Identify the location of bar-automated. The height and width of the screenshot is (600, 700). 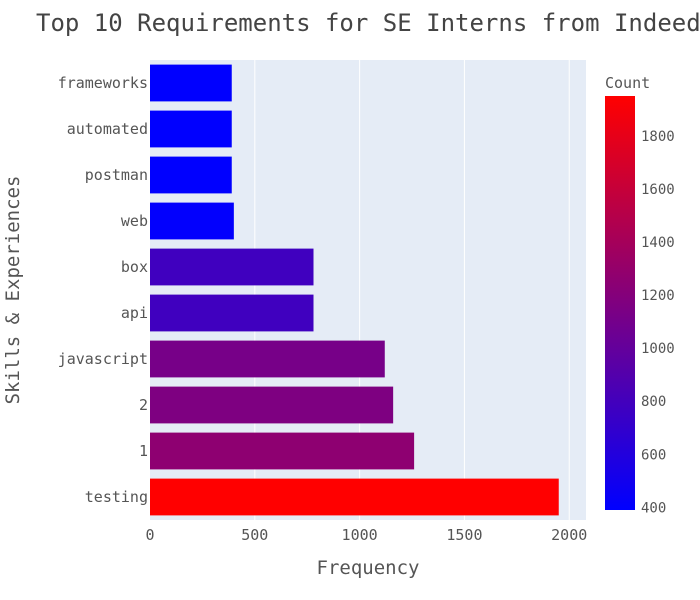
(191, 129).